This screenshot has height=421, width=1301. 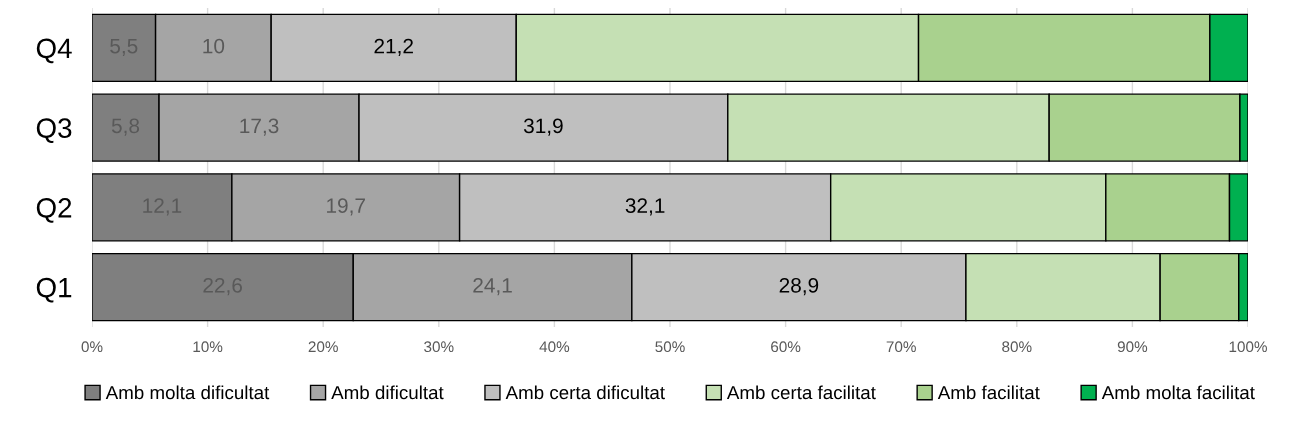 I want to click on legend-label: Amb molta dificultat, so click(x=187, y=392).